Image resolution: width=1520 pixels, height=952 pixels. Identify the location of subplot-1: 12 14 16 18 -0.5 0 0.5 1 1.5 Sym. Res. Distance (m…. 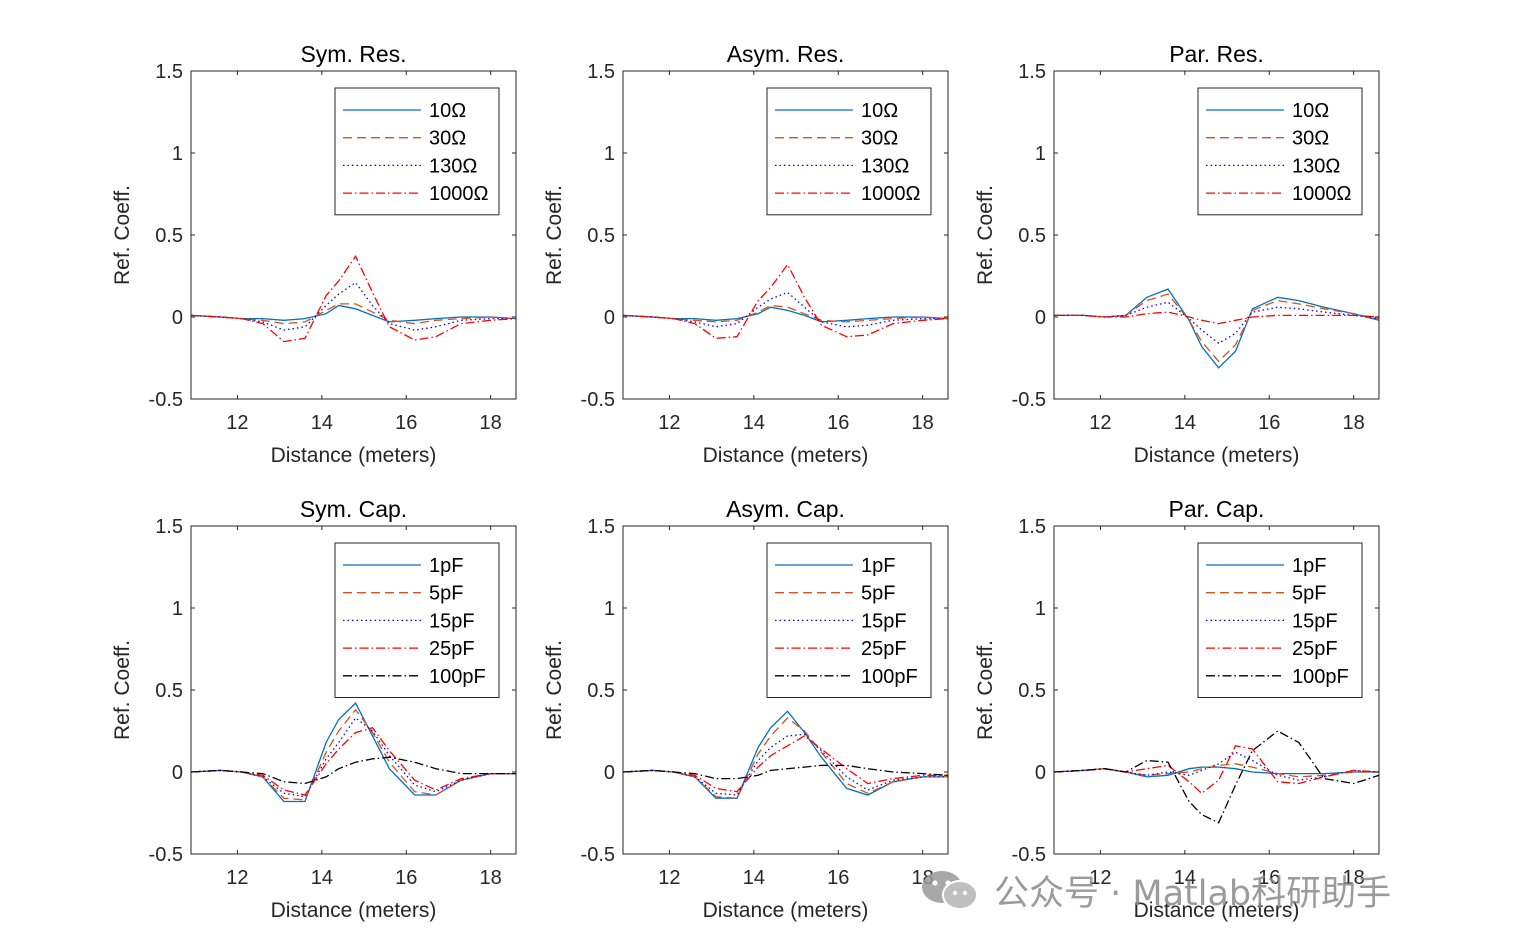
(314, 254).